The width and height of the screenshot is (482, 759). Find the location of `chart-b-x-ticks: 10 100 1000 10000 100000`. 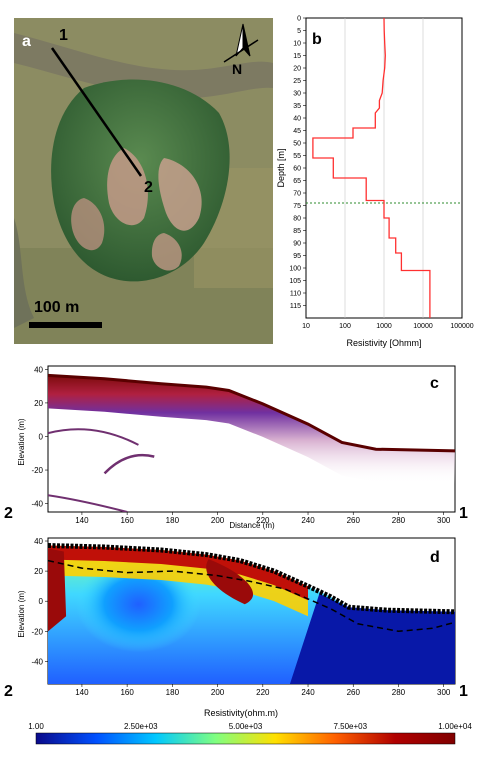

chart-b-x-ticks: 10 100 1000 10000 100000 is located at coordinates (388, 326).